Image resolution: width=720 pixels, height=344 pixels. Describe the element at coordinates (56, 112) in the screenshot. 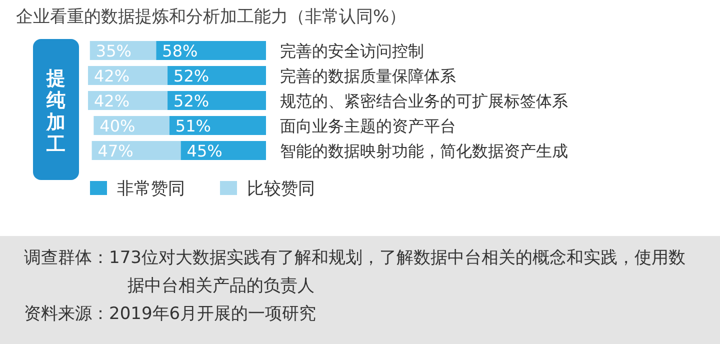

I see `y-axis-title: 提纯加工` at that location.